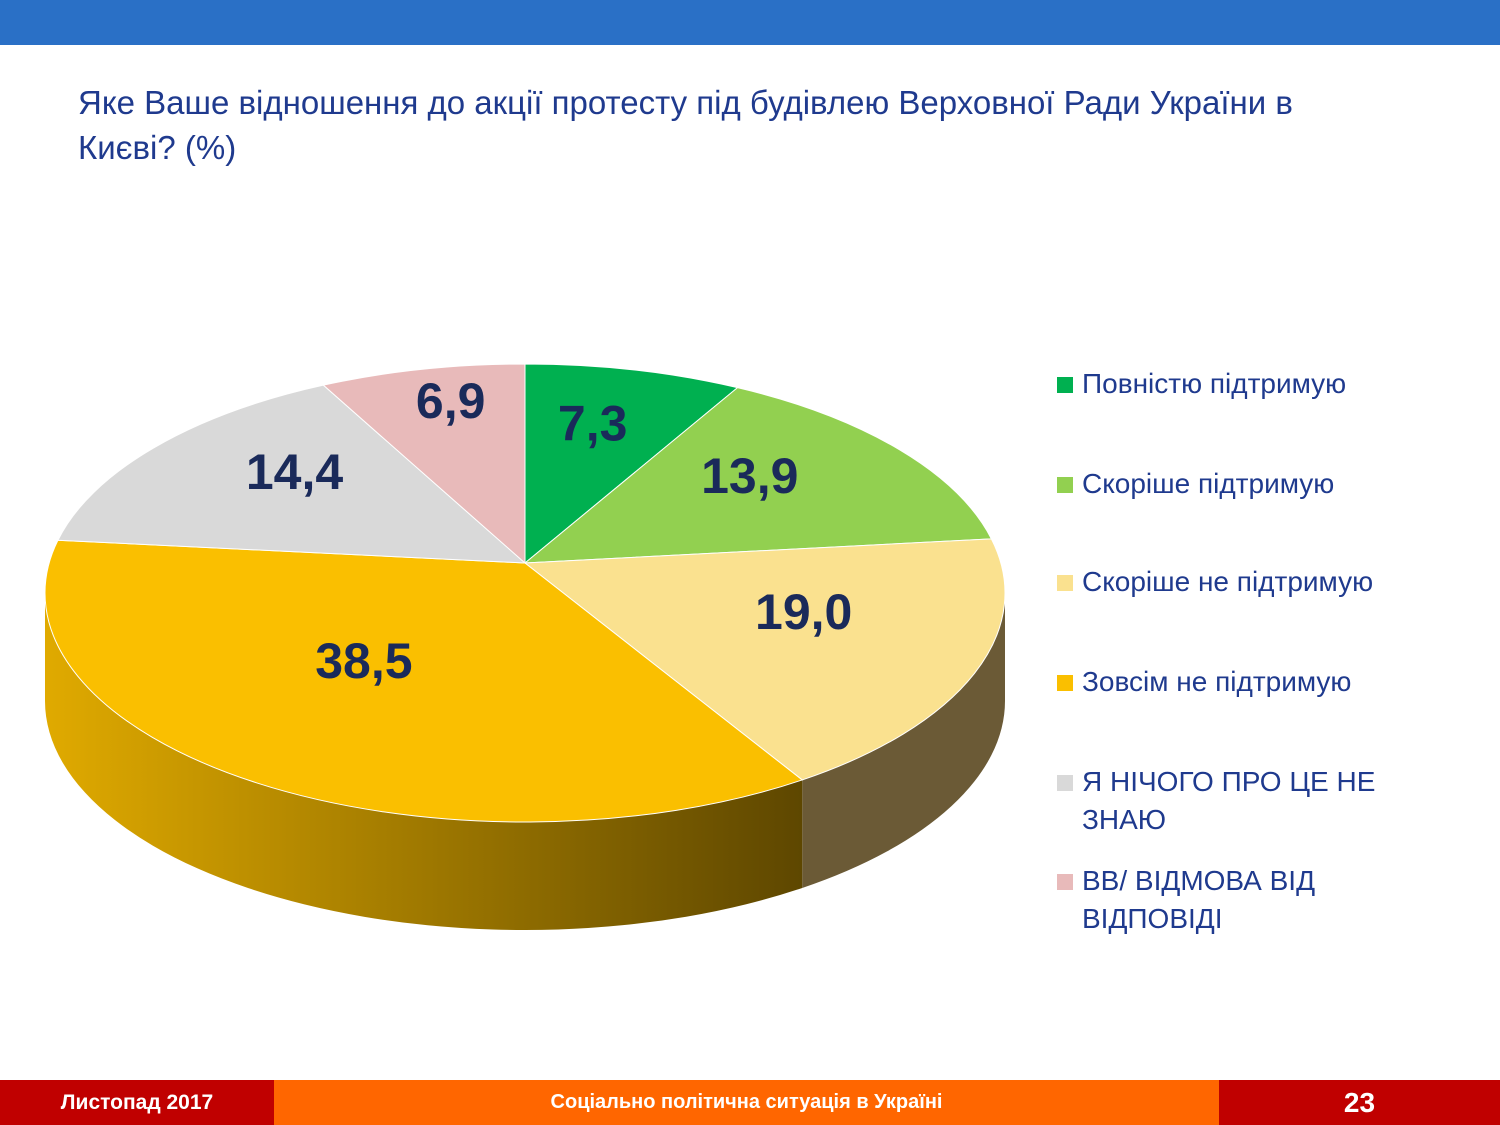  Describe the element at coordinates (1208, 483) in the screenshot. I see `legend-label: Скоріше підтримую` at that location.